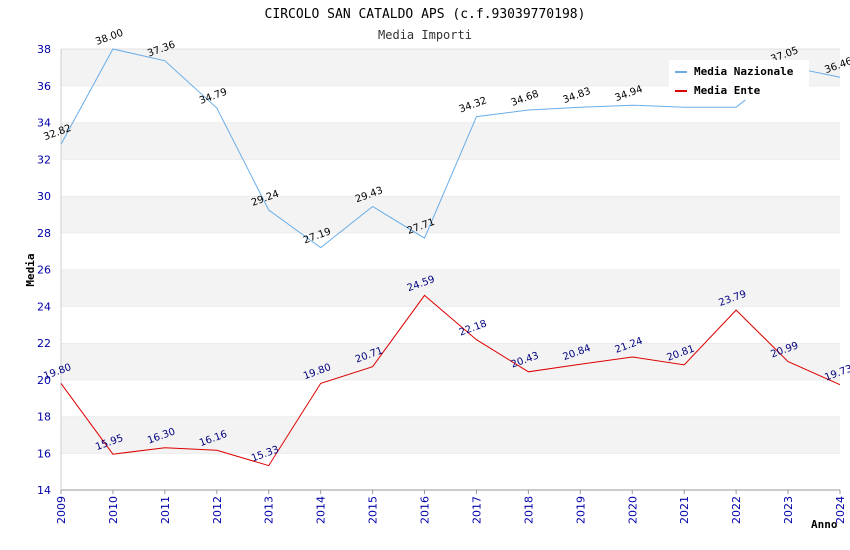  Describe the element at coordinates (373, 510) in the screenshot. I see `x-tick-label: 2015` at that location.